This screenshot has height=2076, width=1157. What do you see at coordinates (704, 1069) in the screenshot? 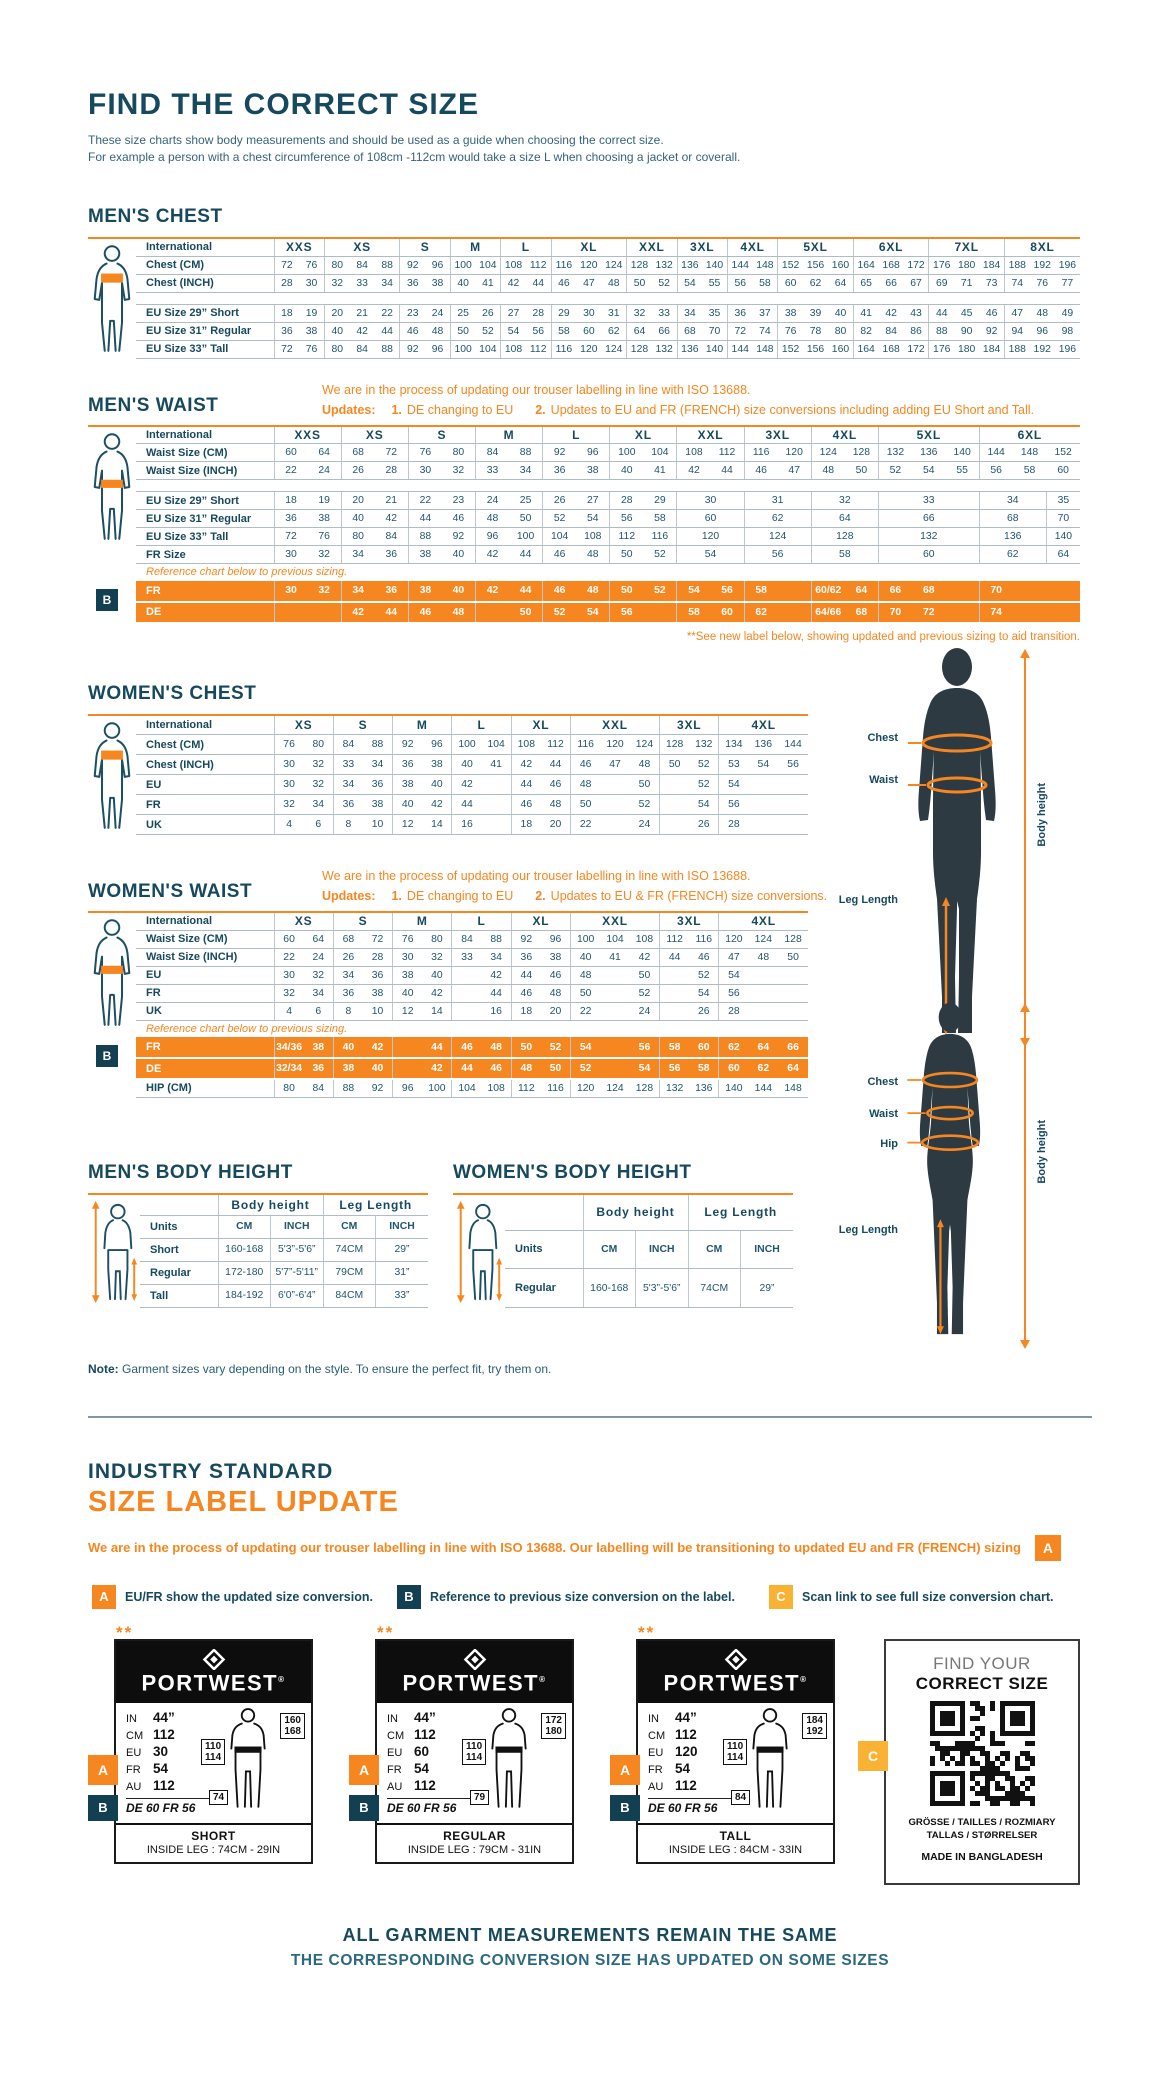
I see `size-value-cell: 58` at bounding box center [704, 1069].